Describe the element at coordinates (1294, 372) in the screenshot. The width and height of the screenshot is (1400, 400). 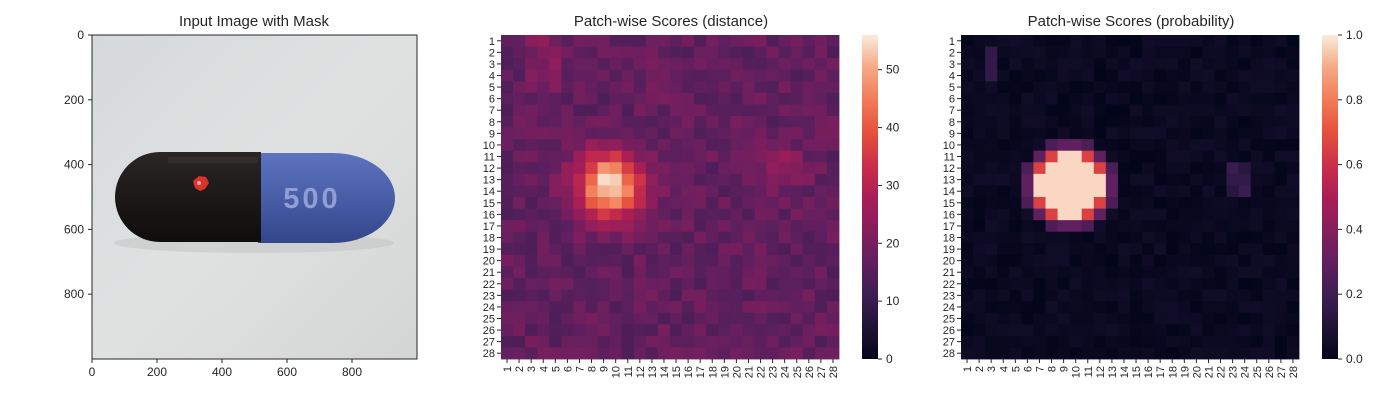
I see `col-tick-label: 28` at that location.